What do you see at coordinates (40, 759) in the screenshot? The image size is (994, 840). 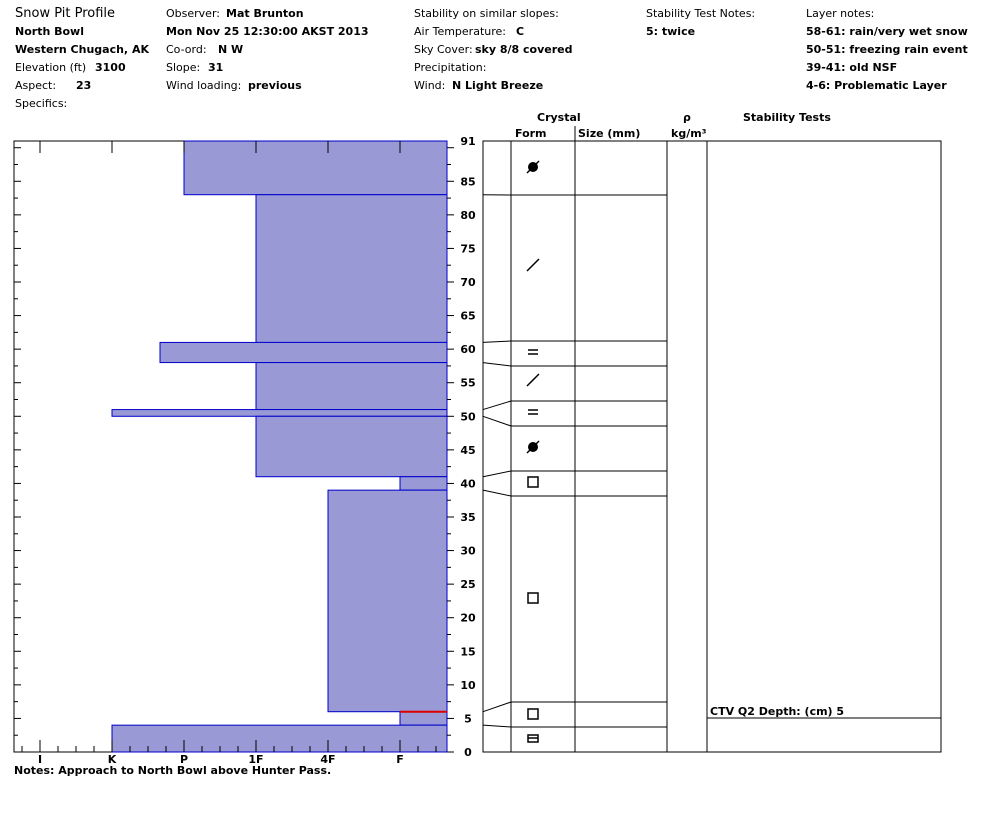 I see `hardness-tick-label: I` at bounding box center [40, 759].